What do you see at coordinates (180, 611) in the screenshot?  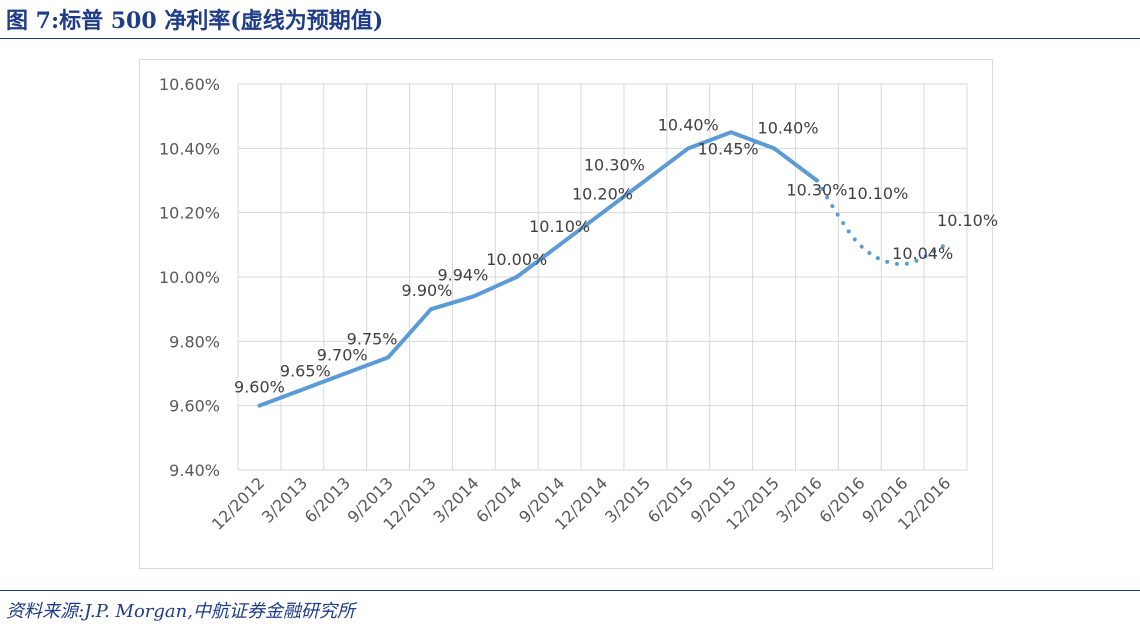 I see `source-note: 资料来源:J.P. Morgan,中航证券金融研究所` at bounding box center [180, 611].